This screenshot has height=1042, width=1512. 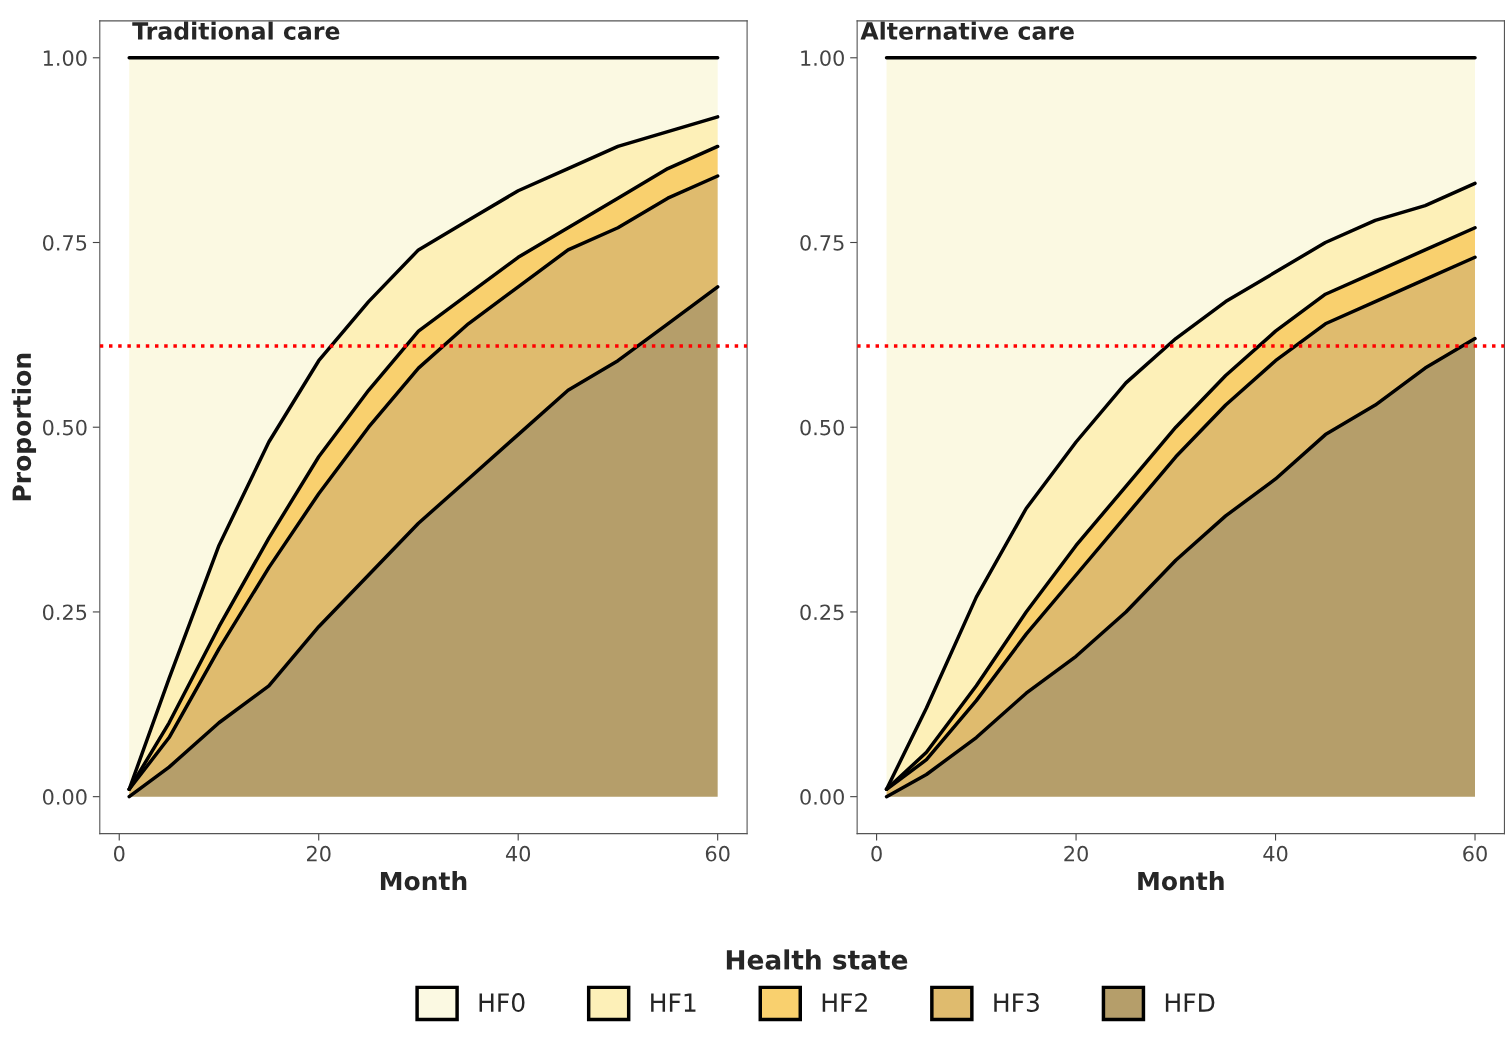 I want to click on legend-label: HF3, so click(x=1016, y=1002).